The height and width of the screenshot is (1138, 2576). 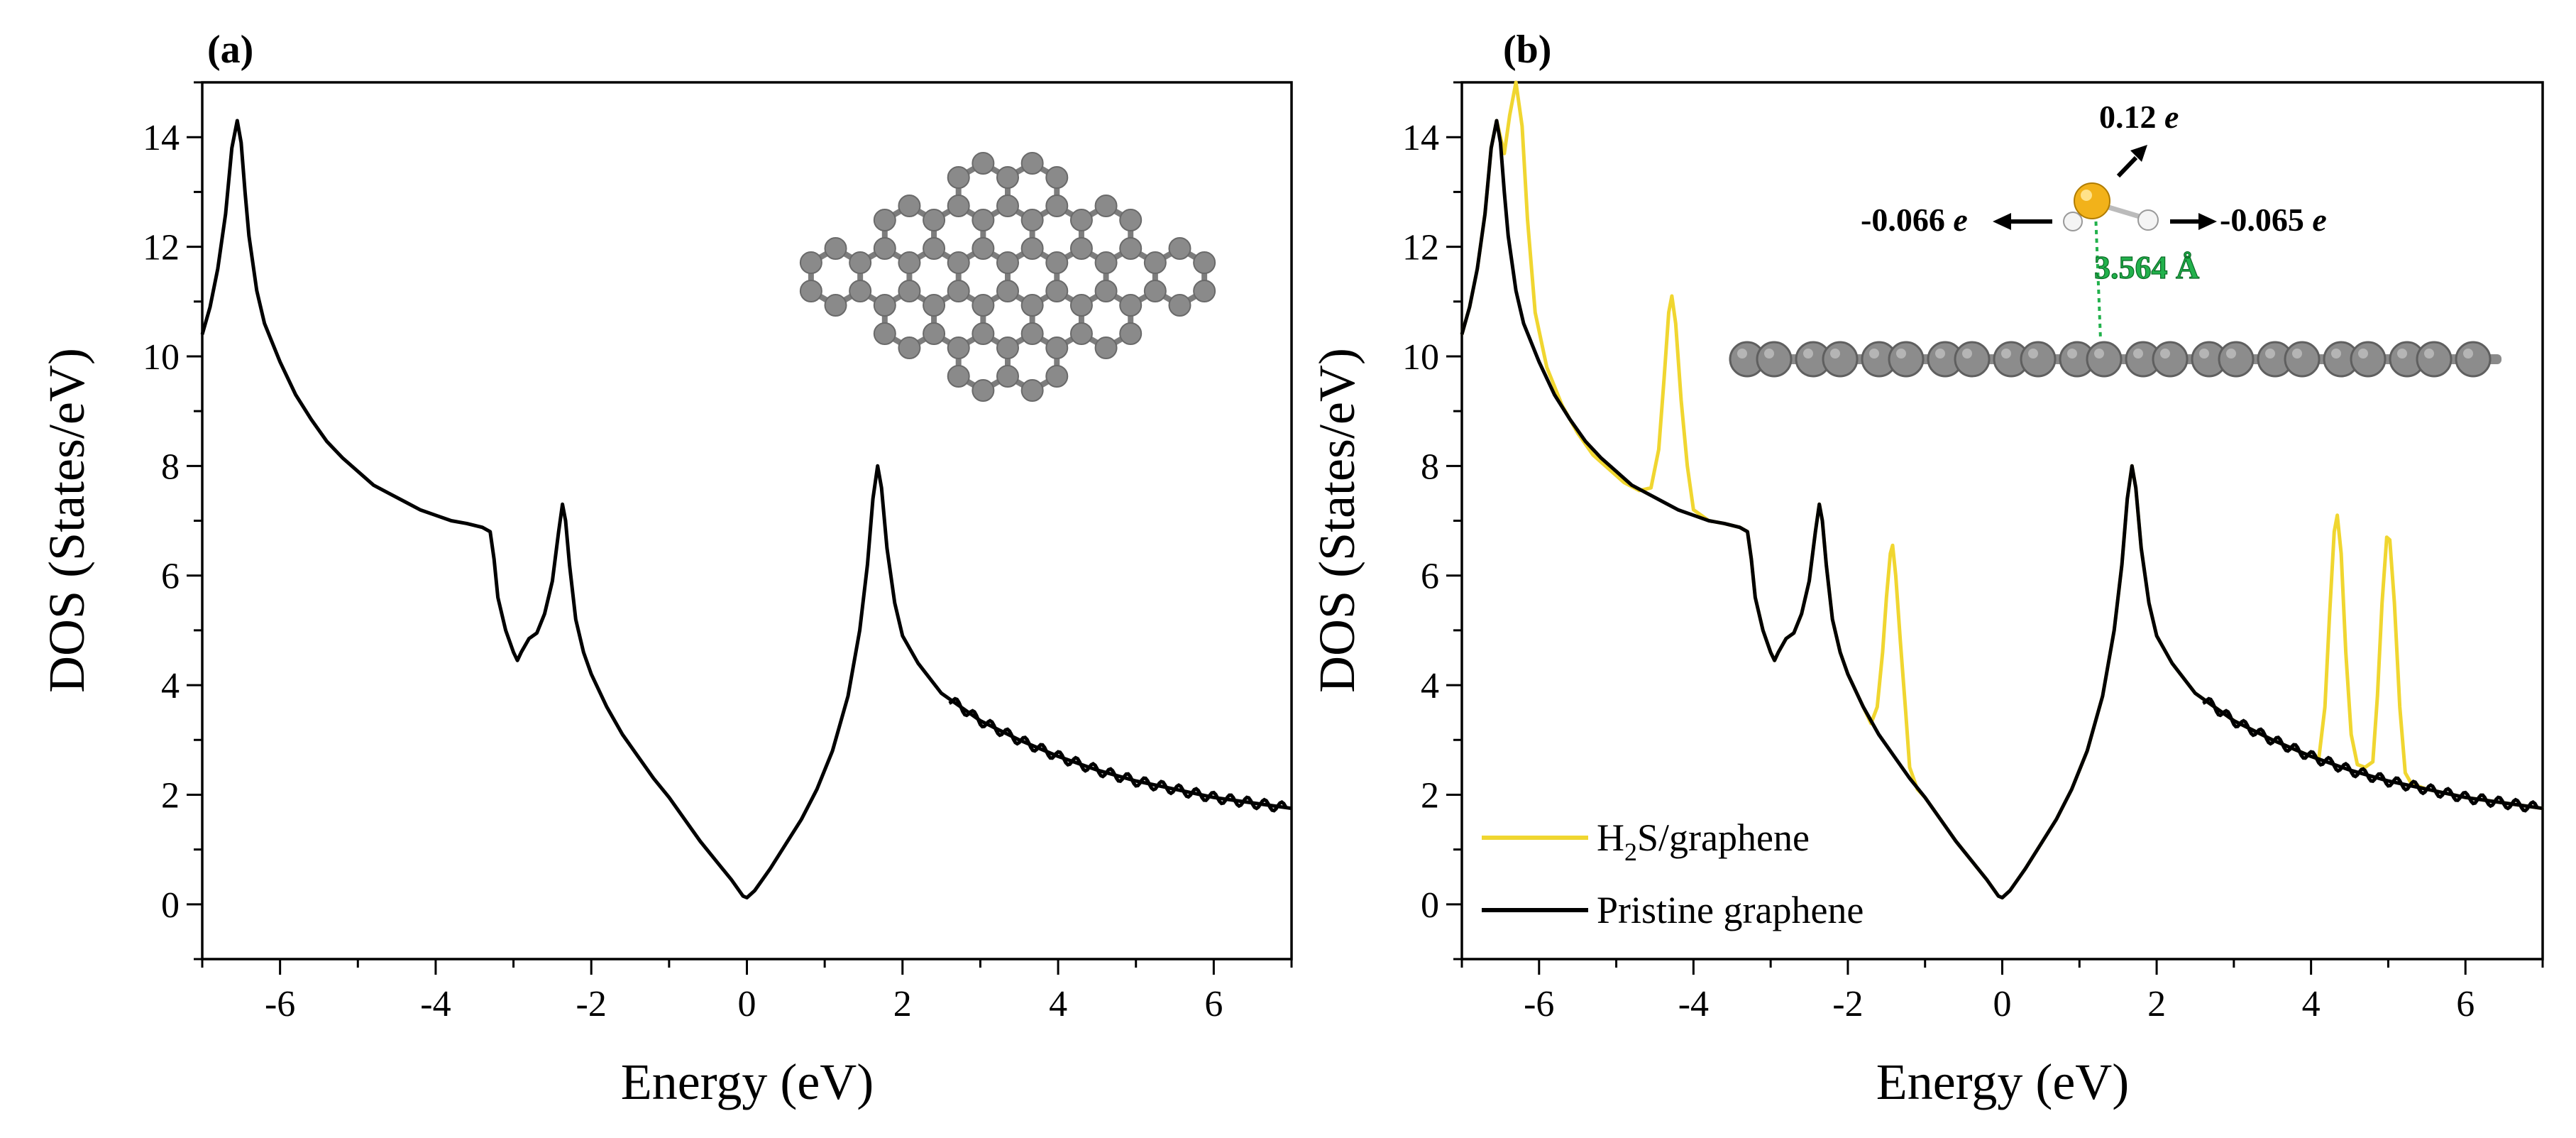 I want to click on charge-label-left: -0.066 e, so click(x=1914, y=220).